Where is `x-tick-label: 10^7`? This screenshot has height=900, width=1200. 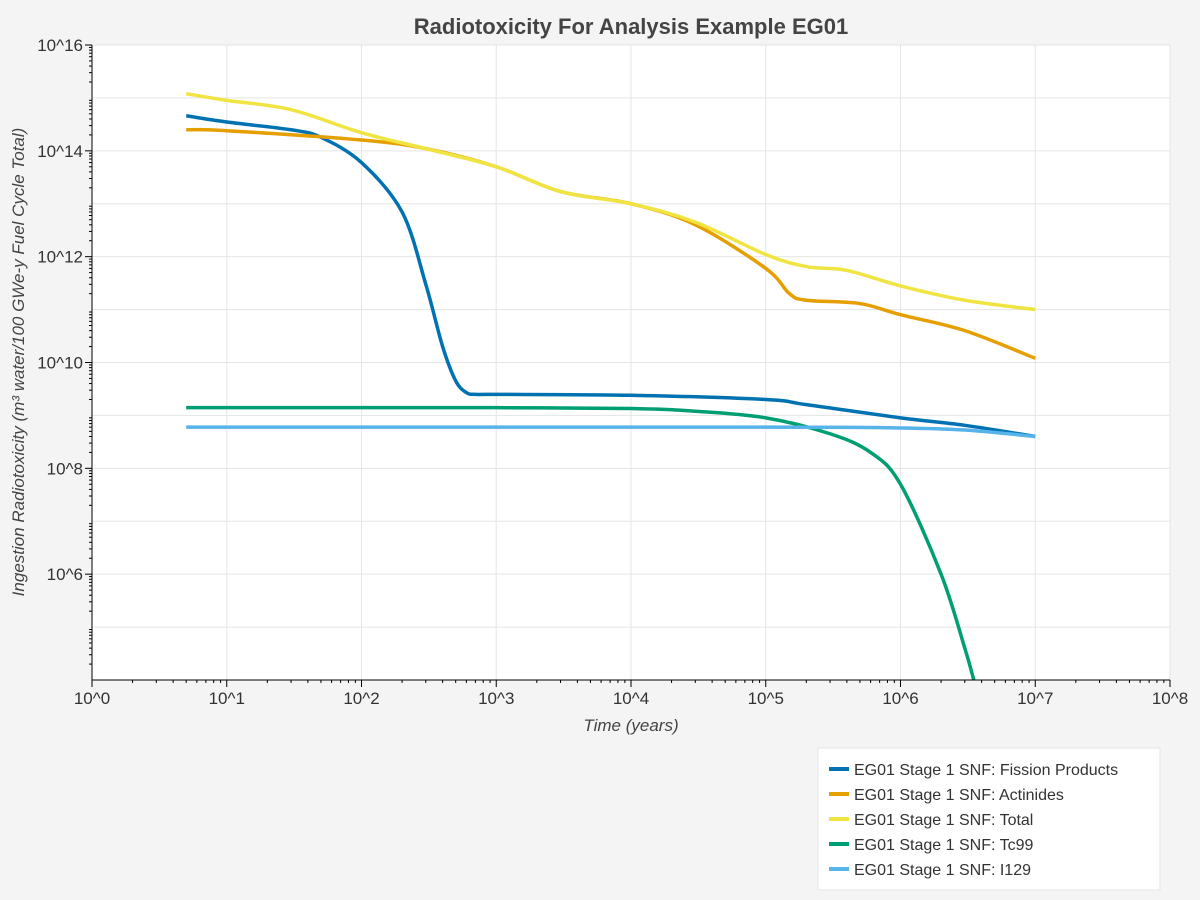
x-tick-label: 10^7 is located at coordinates (1035, 698).